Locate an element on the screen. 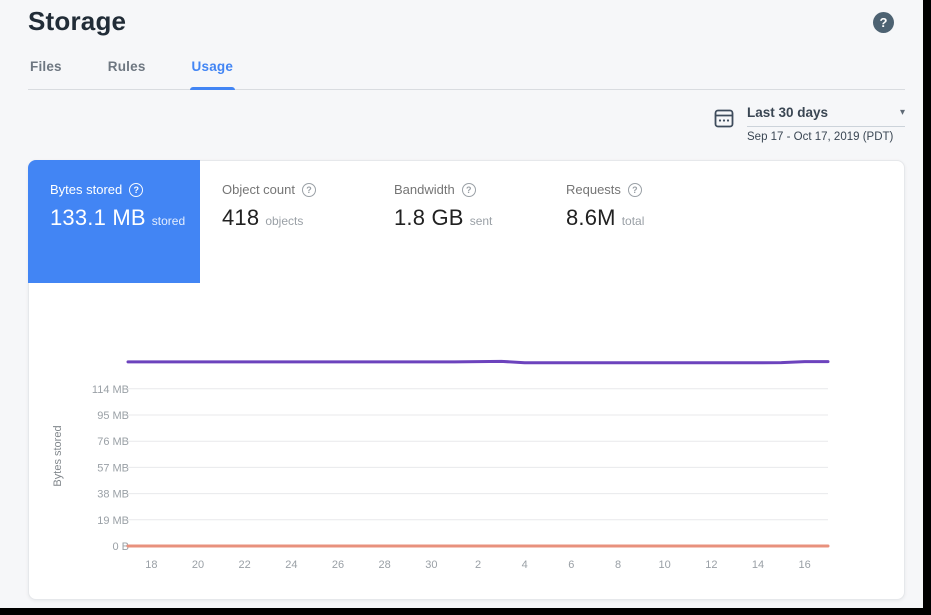 The height and width of the screenshot is (615, 931). svg-text: 114 MB is located at coordinates (110, 390).